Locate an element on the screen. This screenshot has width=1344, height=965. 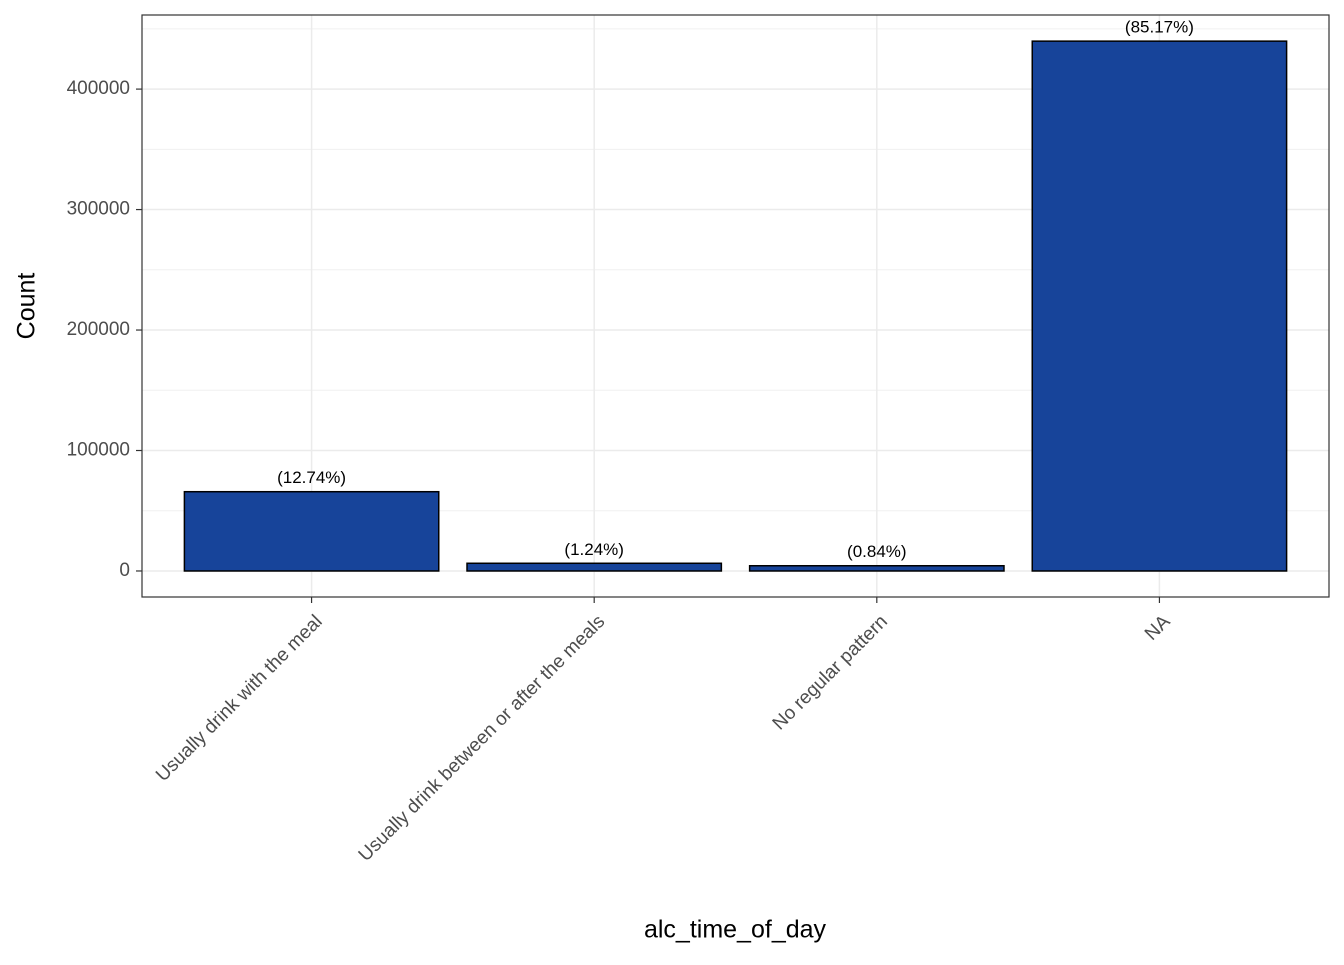
y-axis-title: Count is located at coordinates (27, 306).